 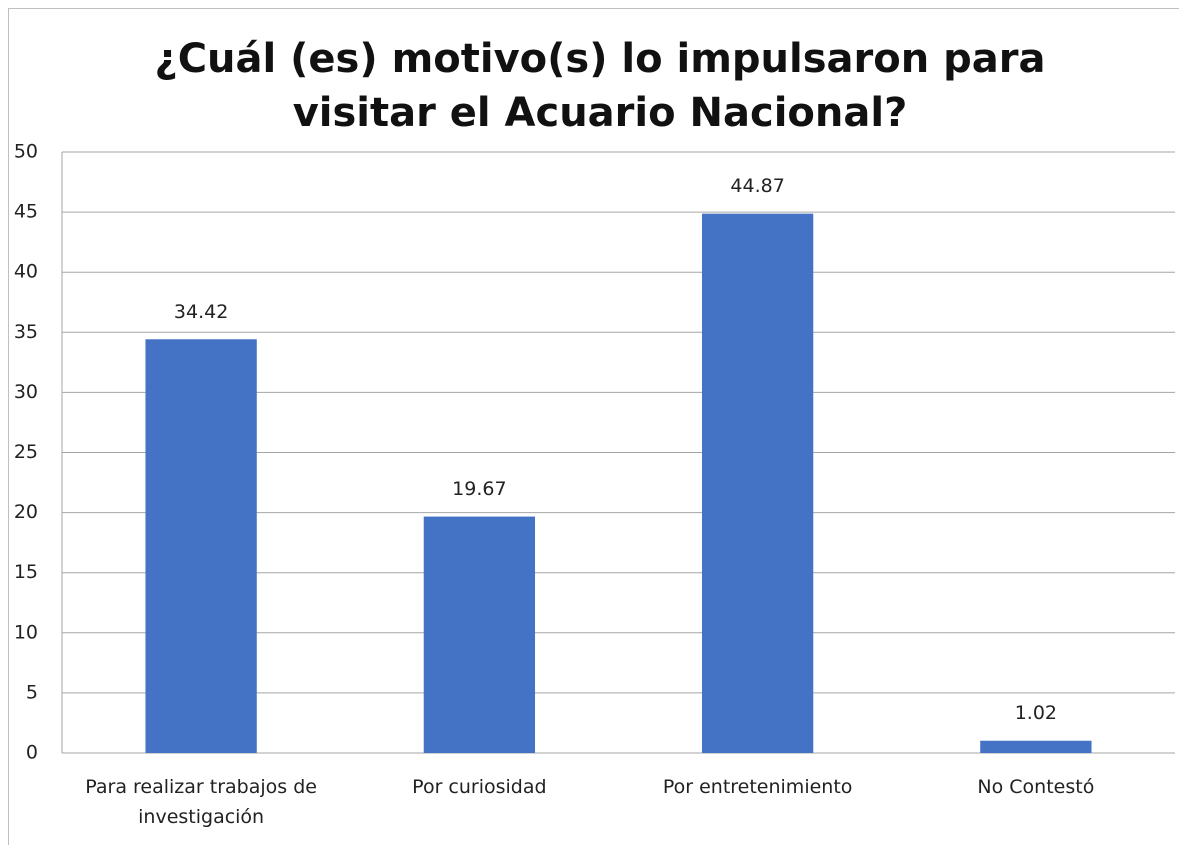 What do you see at coordinates (1036, 787) in the screenshot?
I see `x-tick-label: No Contestó` at bounding box center [1036, 787].